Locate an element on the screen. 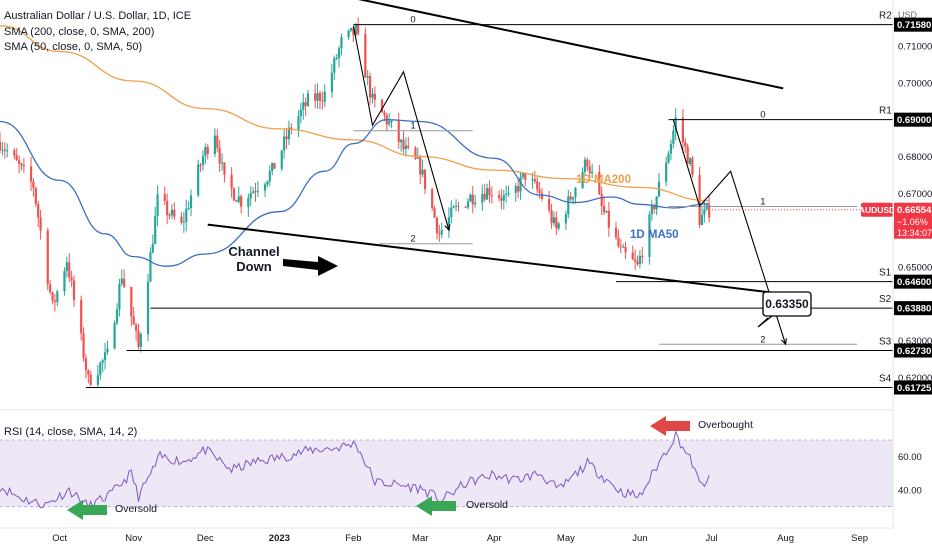  projection-feb-path is located at coordinates (401, 128).